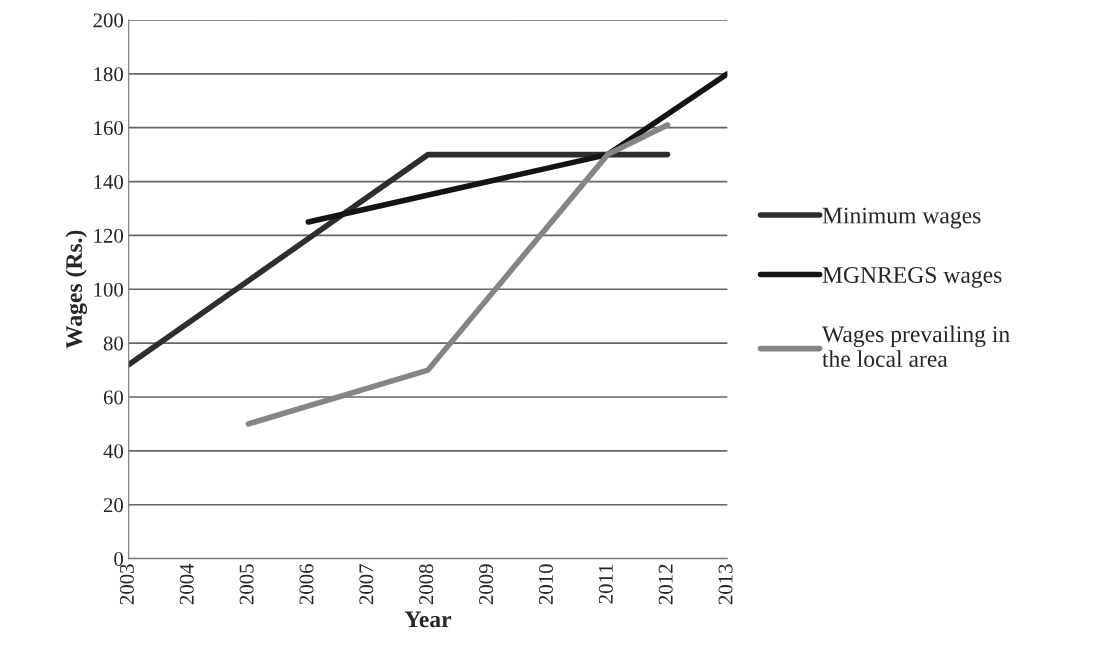 The width and height of the screenshot is (1119, 665). I want to click on y-tick-label: 80, so click(113, 343).